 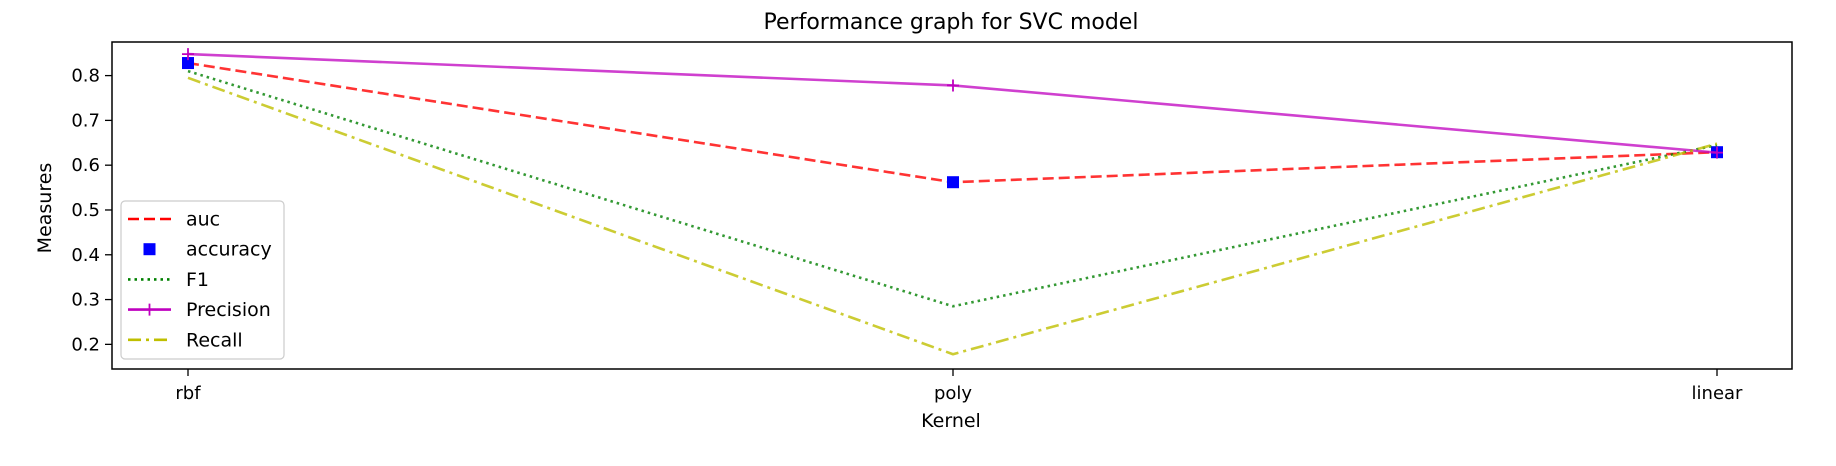 I want to click on legend-item-precision: Precision, so click(x=199, y=310).